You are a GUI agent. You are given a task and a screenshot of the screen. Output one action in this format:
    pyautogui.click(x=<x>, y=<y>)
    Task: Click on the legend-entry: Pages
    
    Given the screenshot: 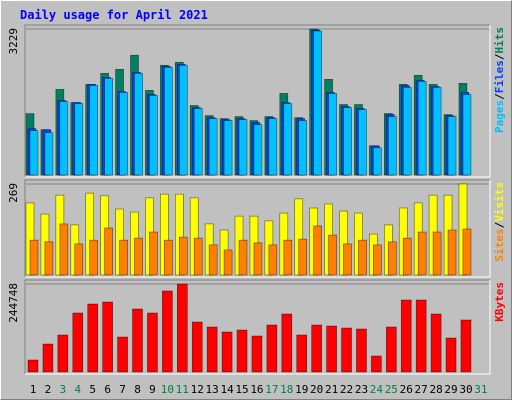 What is the action you would take?
    pyautogui.click(x=499, y=116)
    